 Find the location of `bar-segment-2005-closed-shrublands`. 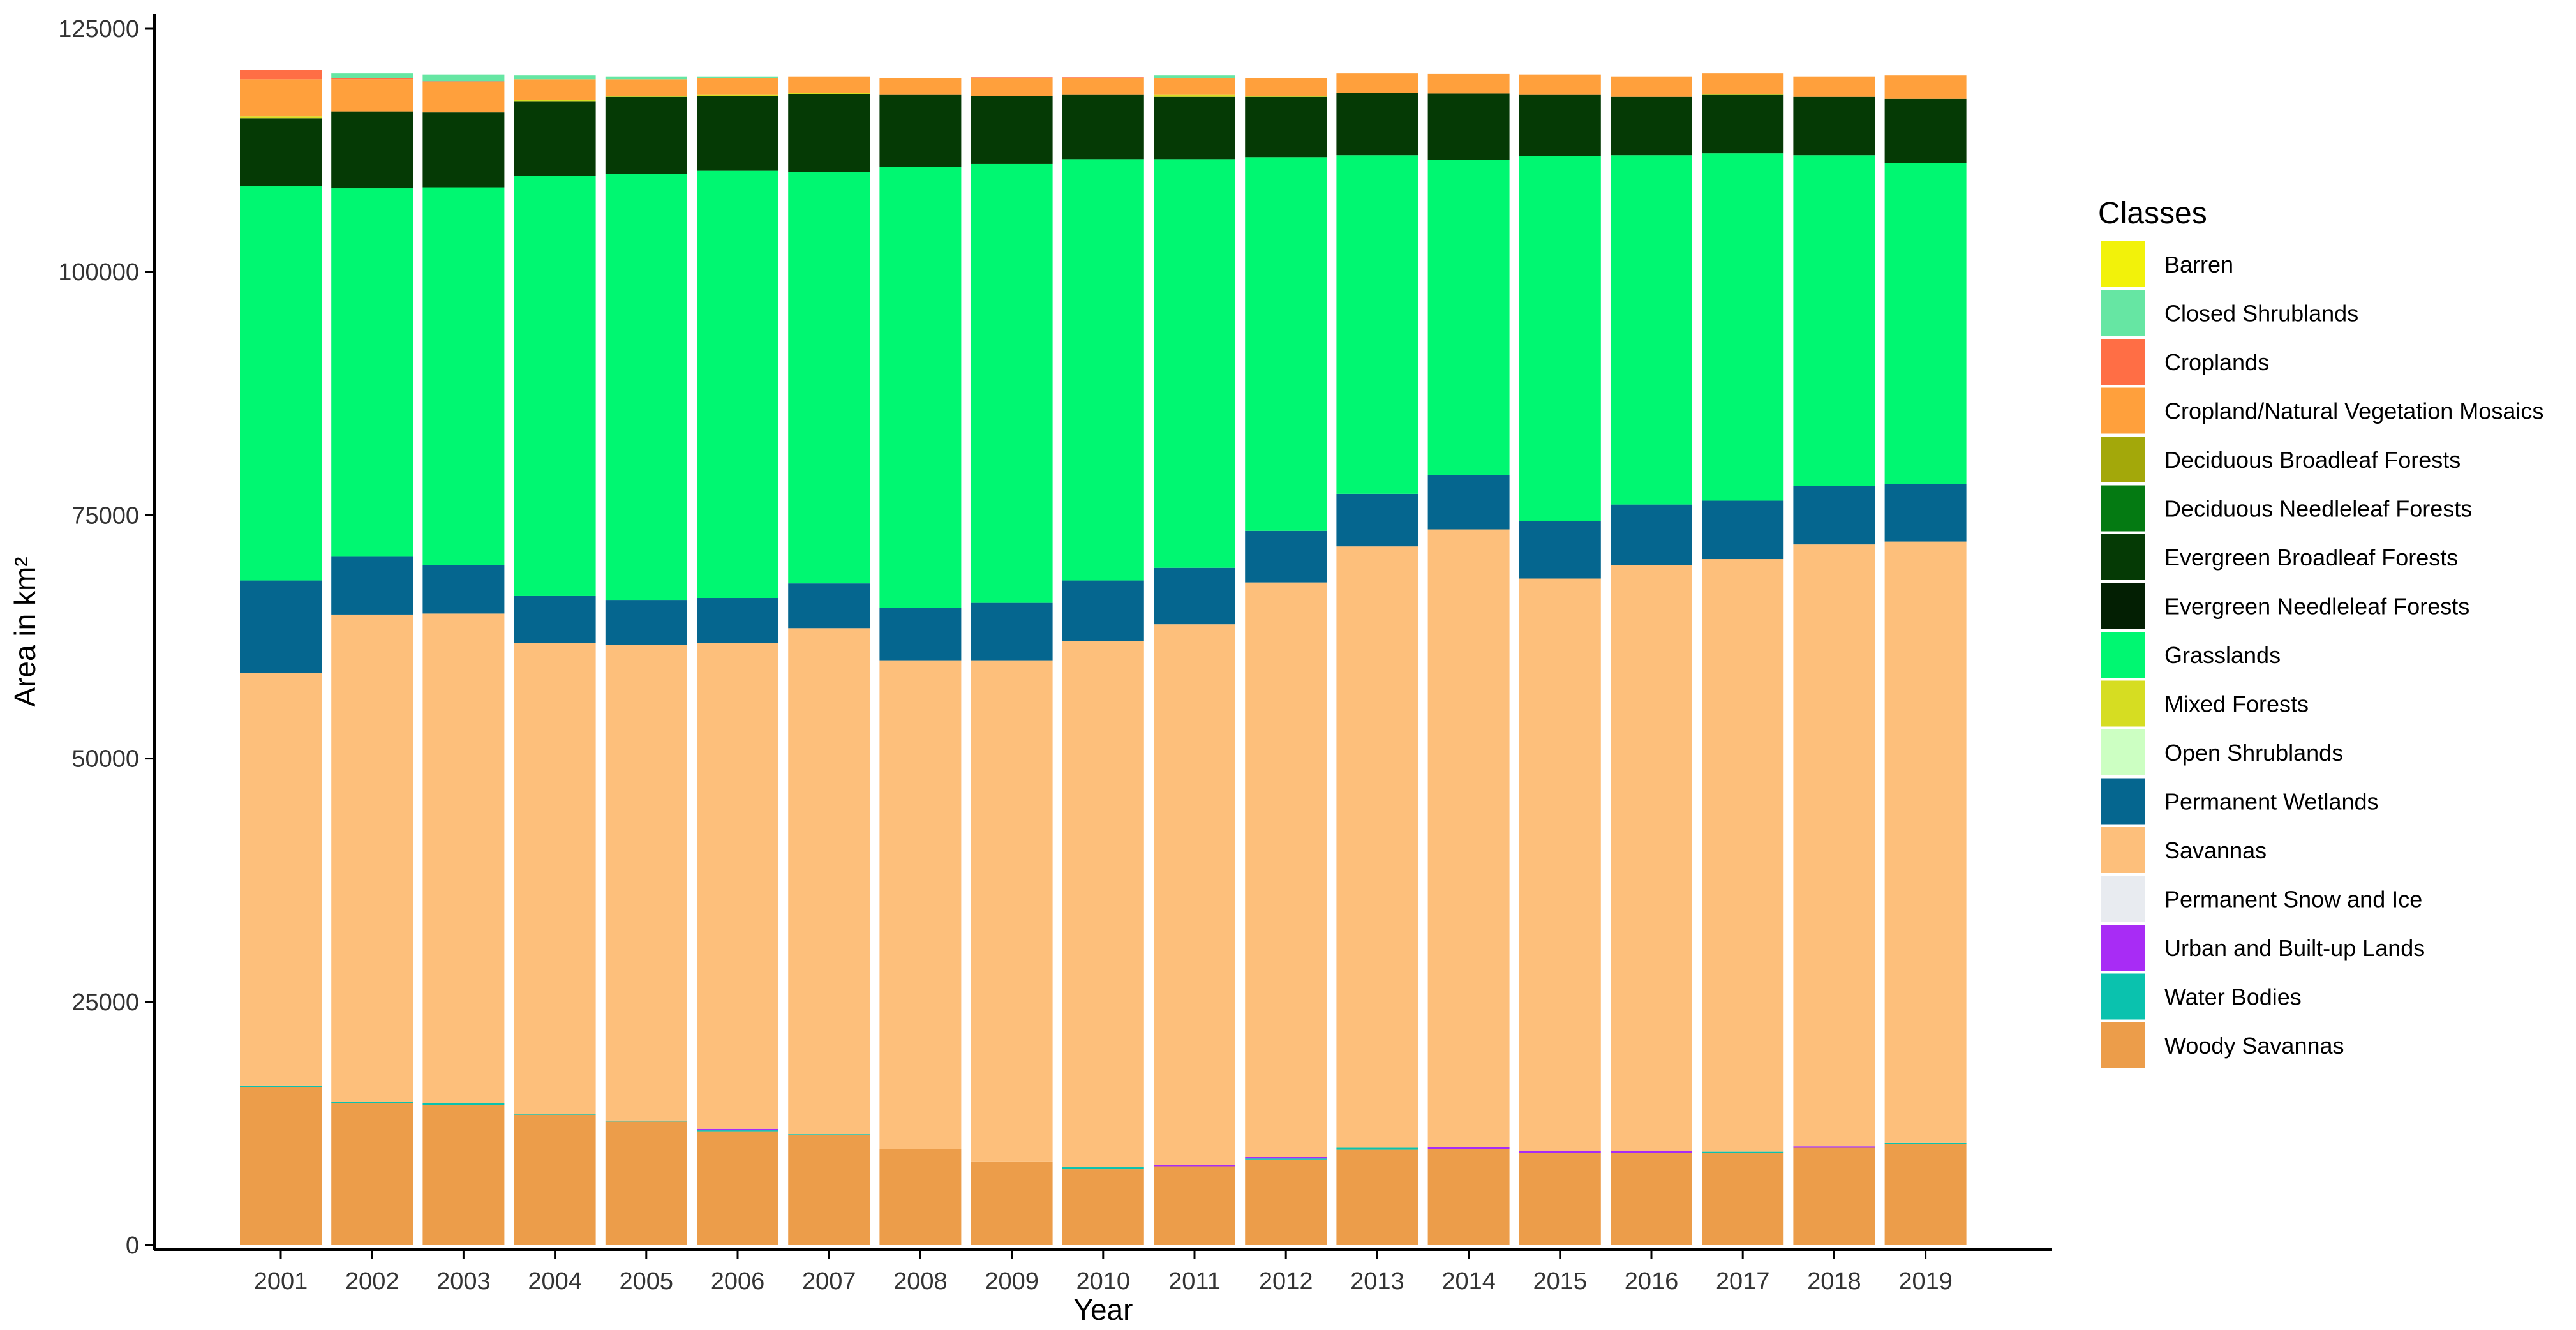

bar-segment-2005-closed-shrublands is located at coordinates (646, 78).